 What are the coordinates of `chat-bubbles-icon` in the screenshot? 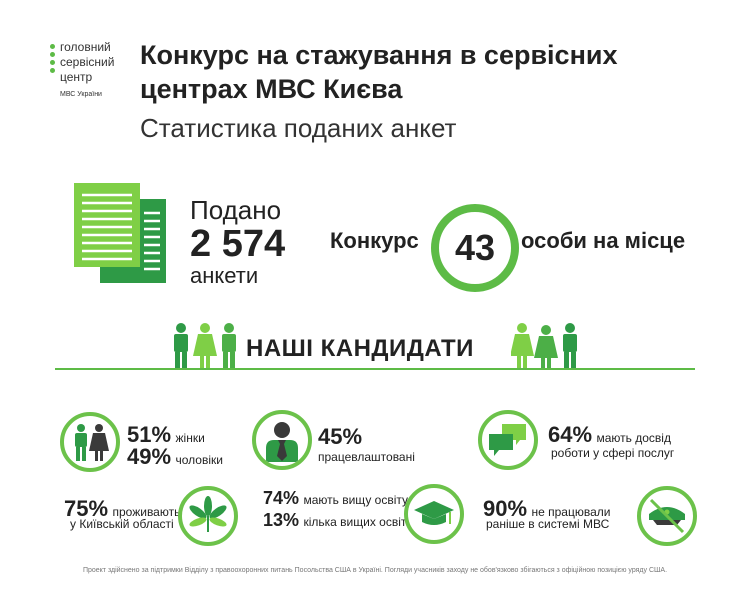 It's located at (508, 440).